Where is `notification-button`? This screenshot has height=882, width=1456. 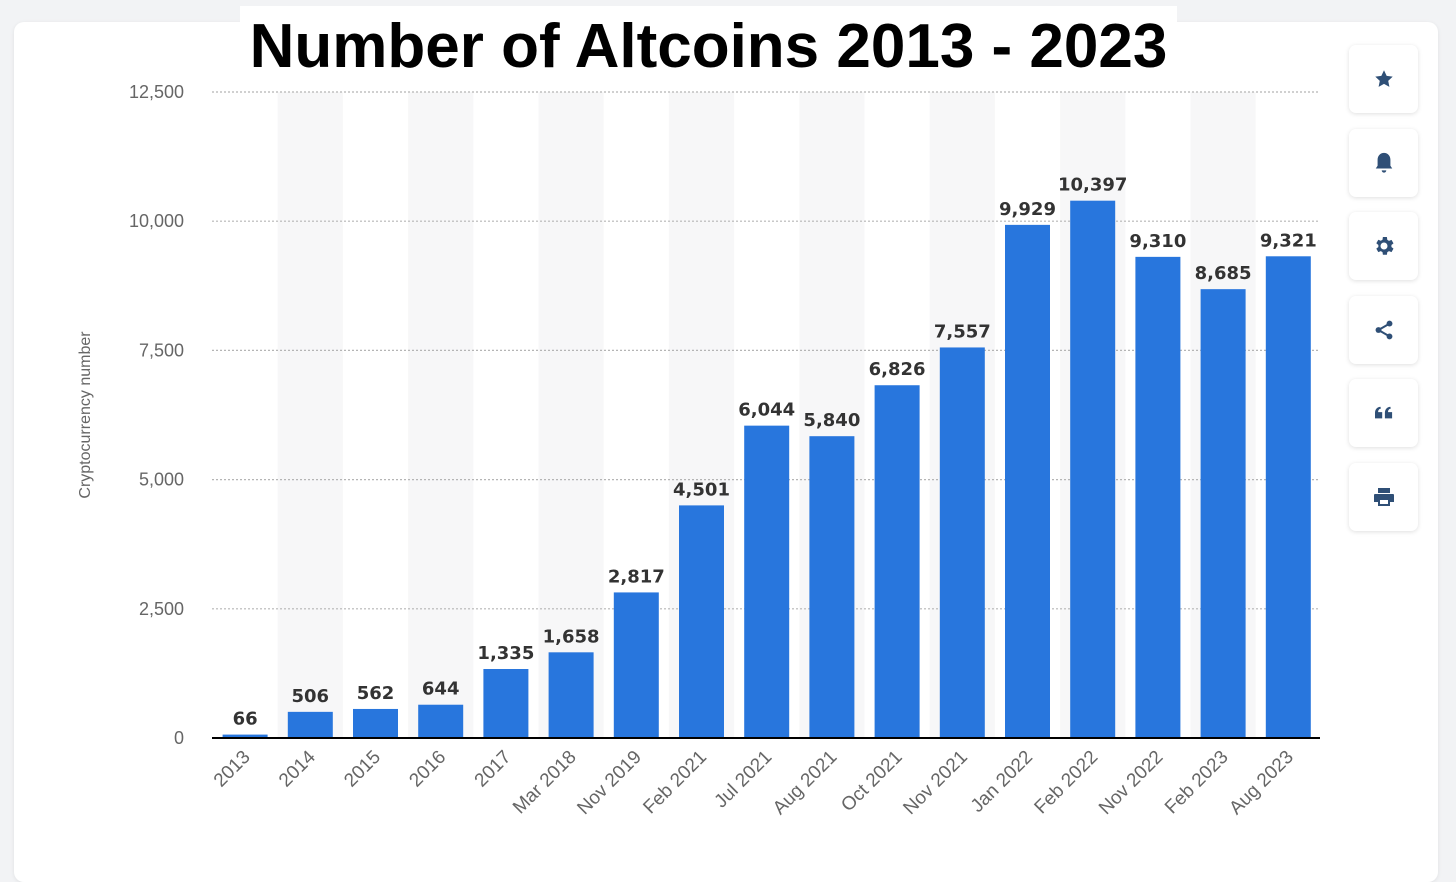 notification-button is located at coordinates (1383, 162).